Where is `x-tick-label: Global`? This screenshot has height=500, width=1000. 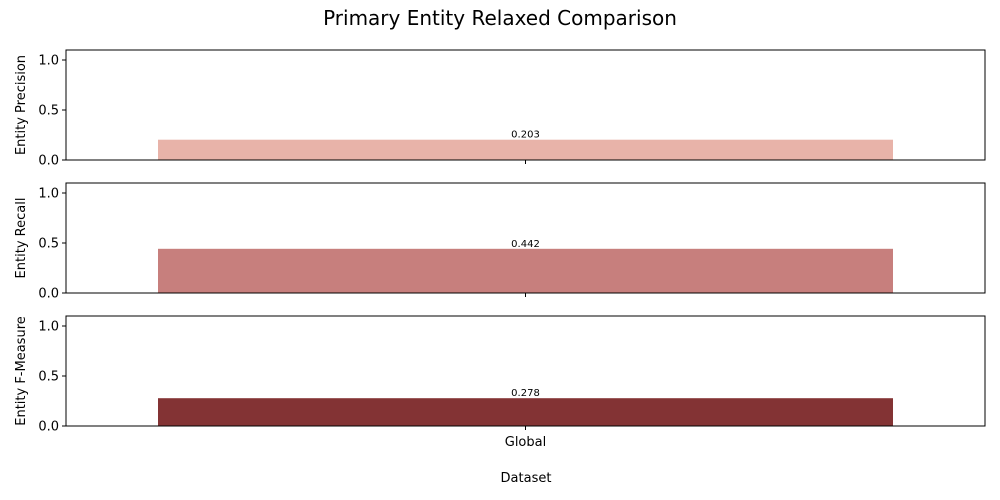 x-tick-label: Global is located at coordinates (525, 442).